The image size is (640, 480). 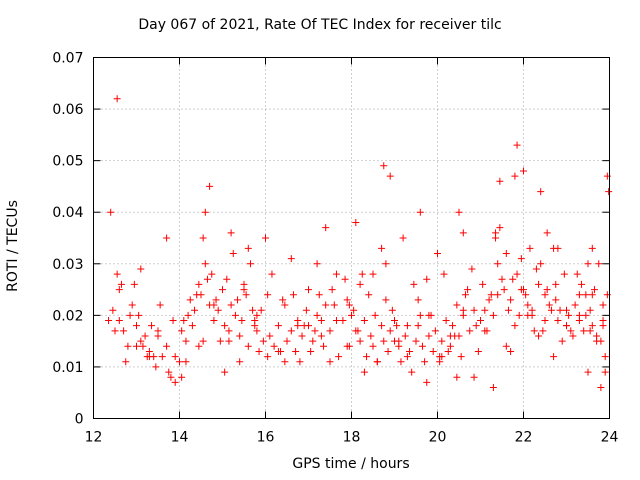 What do you see at coordinates (67, 368) in the screenshot?
I see `y-tick-label: 0.01` at bounding box center [67, 368].